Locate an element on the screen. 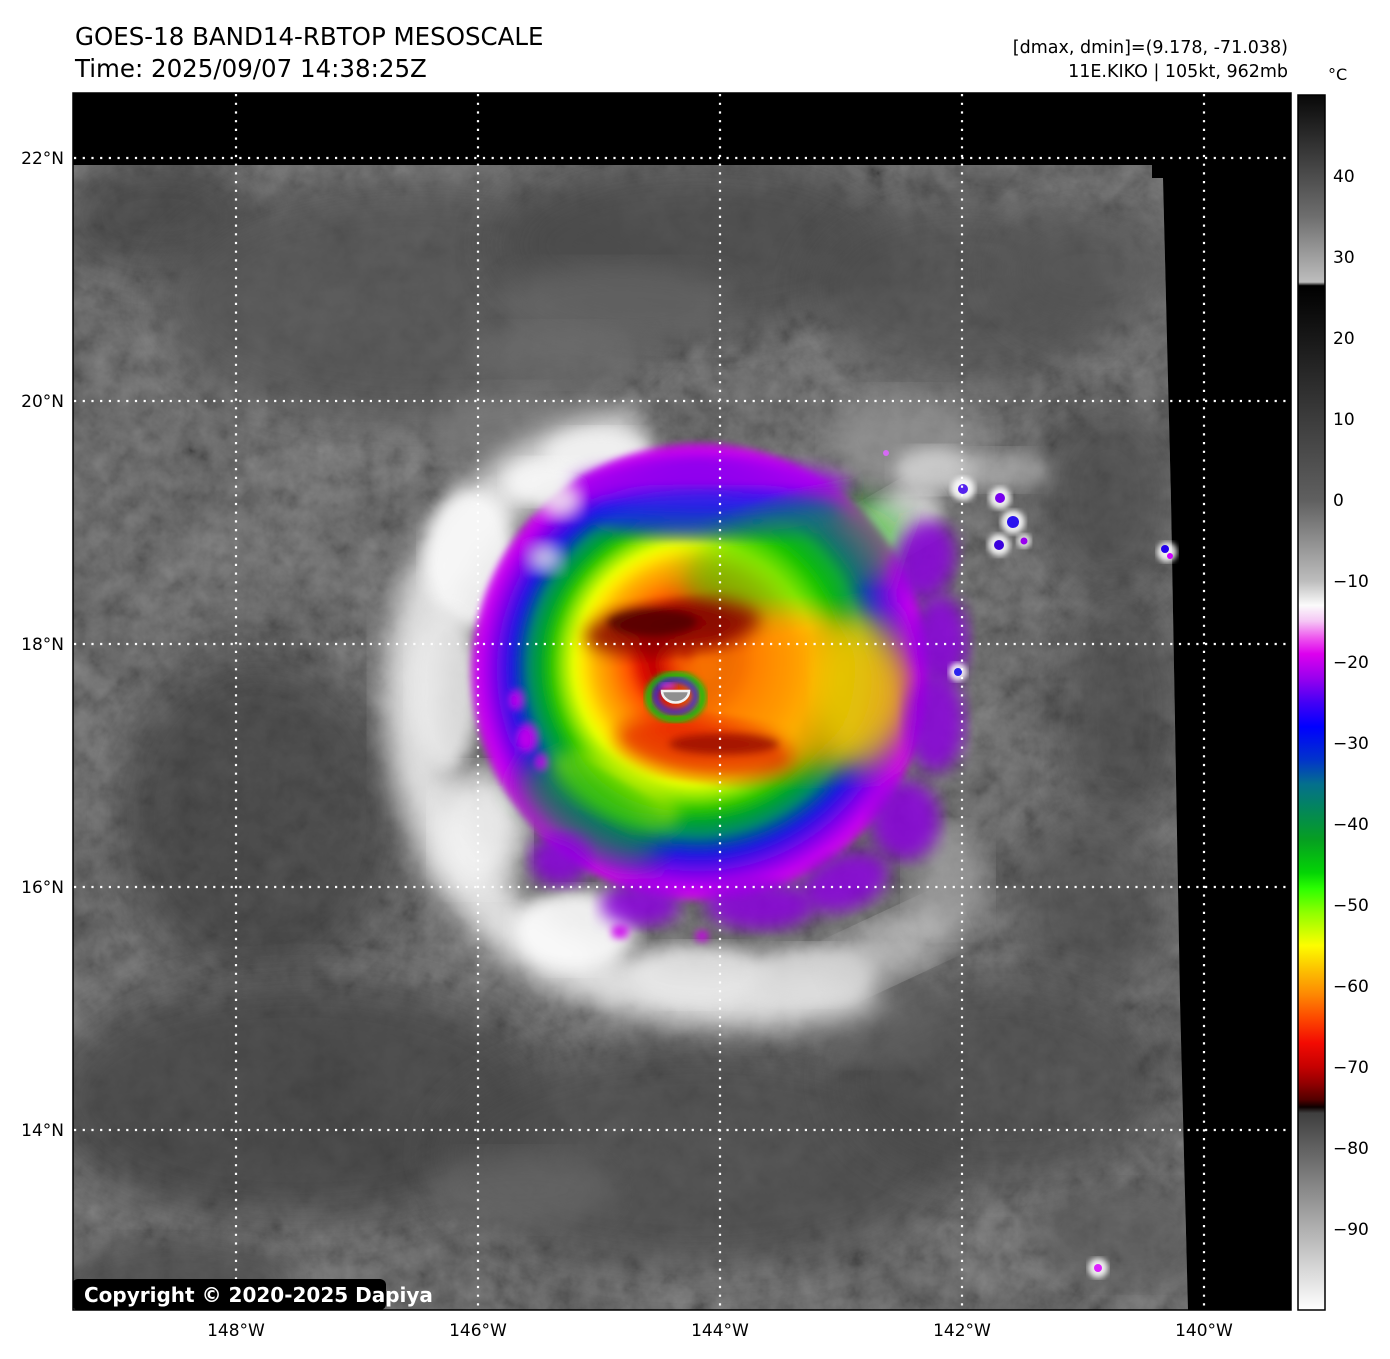  colorbar: 40 30 20 10 0 −10 −20 −30 −40 −50 −60 −70 −80 −90 is located at coordinates (1333, 702).